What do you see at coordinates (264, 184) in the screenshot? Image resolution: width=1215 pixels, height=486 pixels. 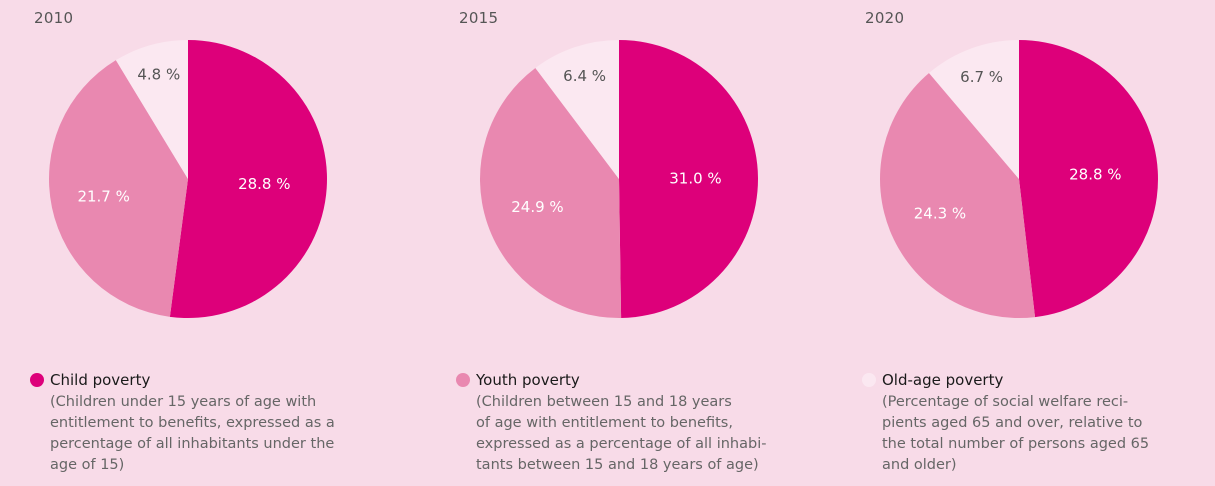 I see `pie-label-2010-child-poverty: 28.8 %` at bounding box center [264, 184].